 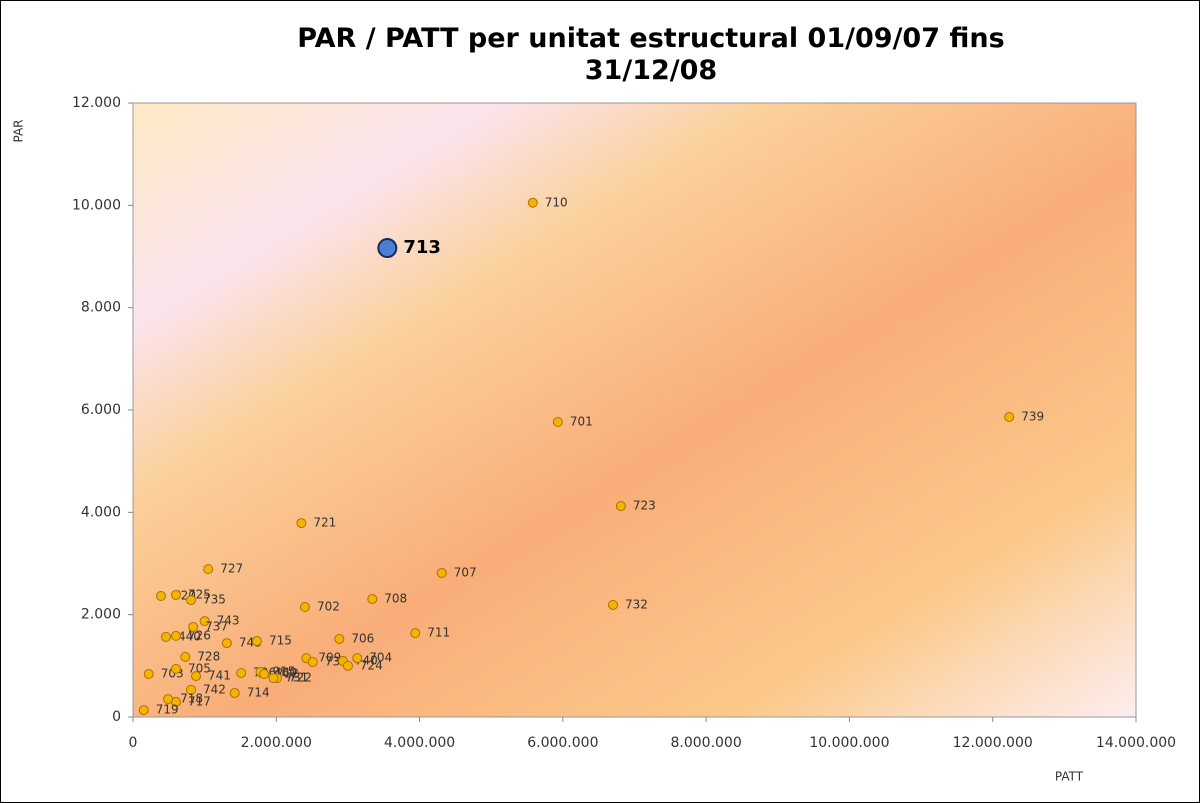 What do you see at coordinates (101, 615) in the screenshot?
I see `y-tick-label: 2.000` at bounding box center [101, 615].